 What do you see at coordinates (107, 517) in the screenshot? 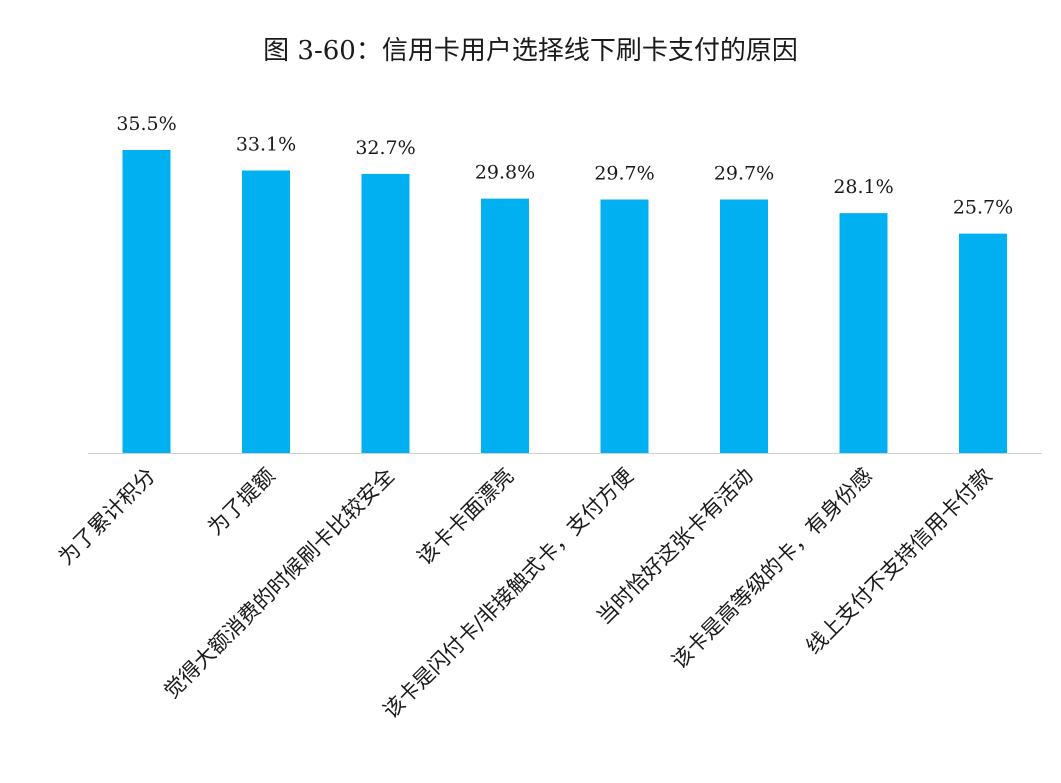
I see `category-label-1: 为了累计积分` at bounding box center [107, 517].